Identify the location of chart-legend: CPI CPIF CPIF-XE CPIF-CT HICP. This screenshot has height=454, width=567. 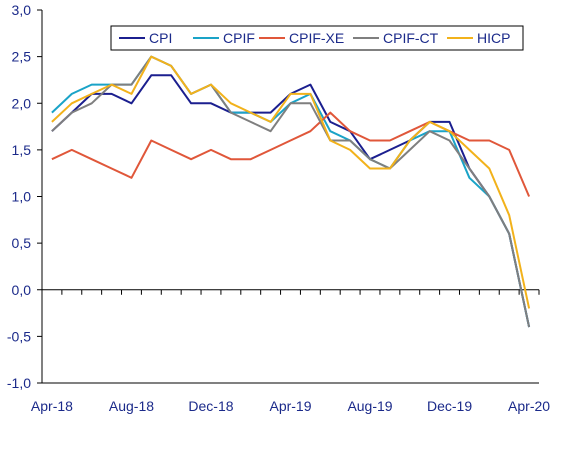
(317, 38).